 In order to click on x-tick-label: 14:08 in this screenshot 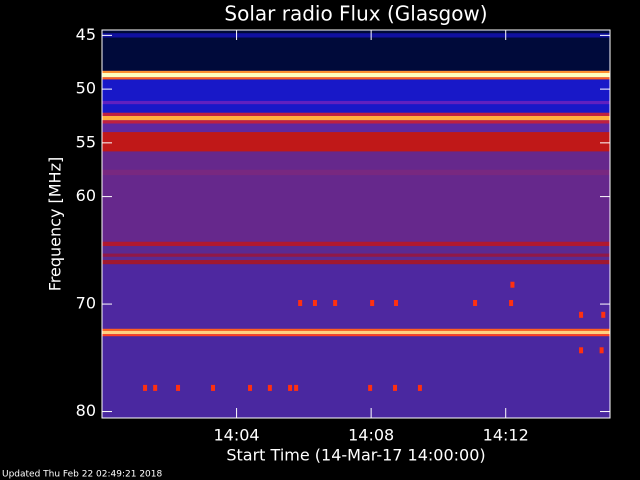, I will do `click(371, 435)`.